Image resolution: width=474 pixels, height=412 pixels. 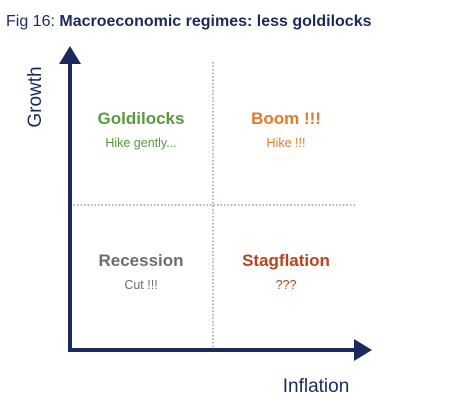 What do you see at coordinates (30, 21) in the screenshot?
I see `figure-prefix: Fig 16:` at bounding box center [30, 21].